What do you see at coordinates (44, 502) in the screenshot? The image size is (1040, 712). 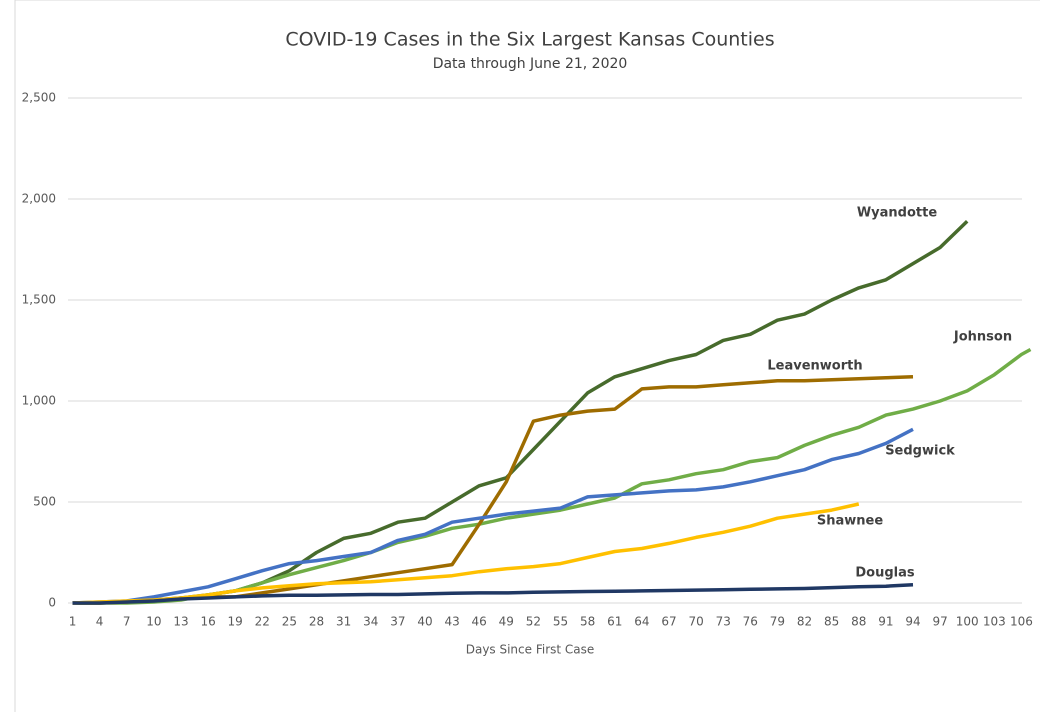 I see `y-tick-label: 500` at bounding box center [44, 502].